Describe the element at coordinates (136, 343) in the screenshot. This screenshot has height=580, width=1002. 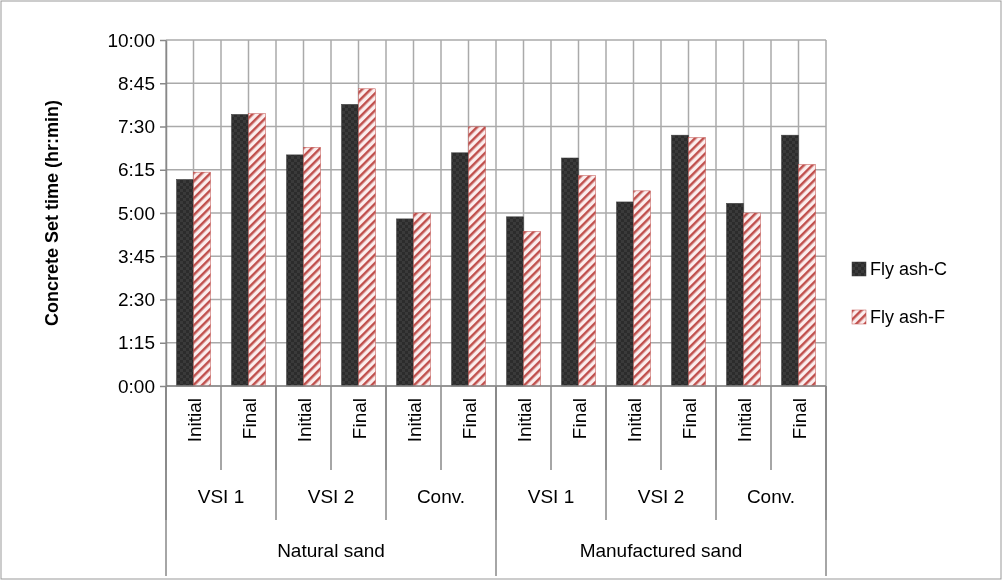
I see `y-tick-label: 1:15` at that location.